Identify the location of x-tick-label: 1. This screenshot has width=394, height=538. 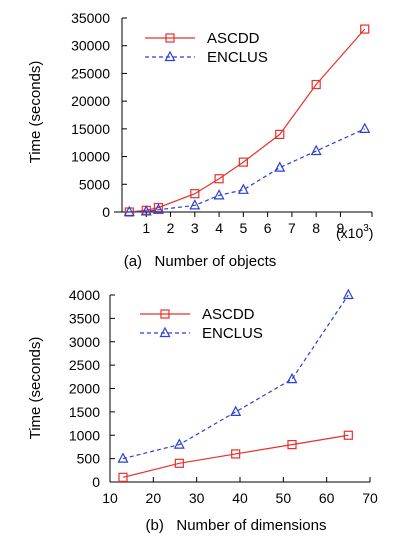
(146, 228).